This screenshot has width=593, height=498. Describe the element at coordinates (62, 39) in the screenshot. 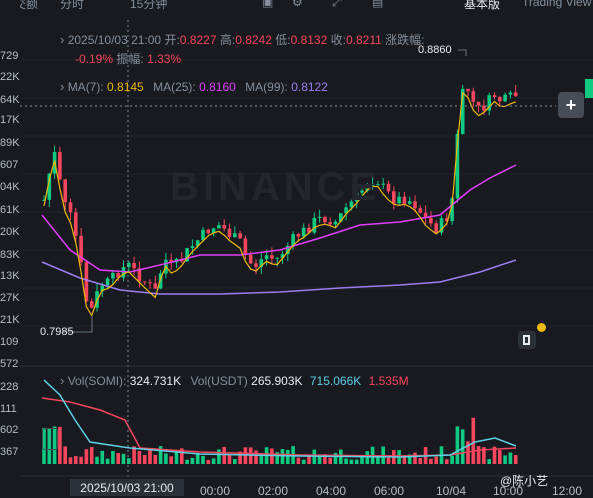

I see `collapse-chevron-icon: ›` at that location.